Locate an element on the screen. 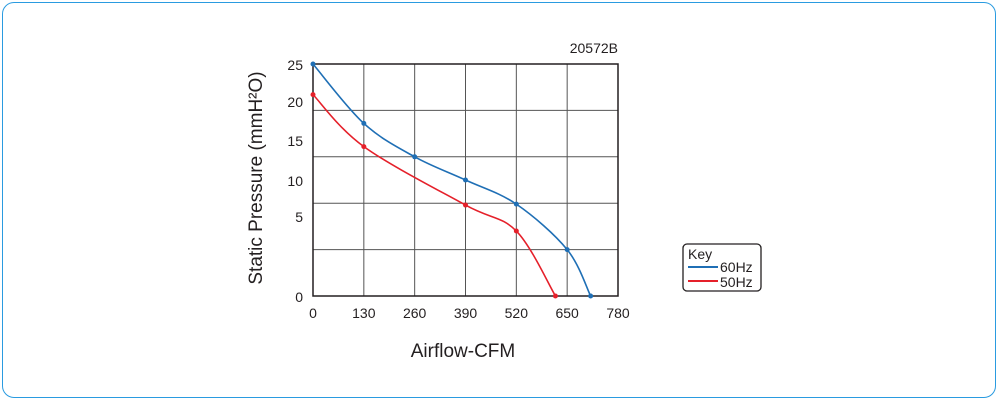 This screenshot has width=1000, height=402. y-tick-label: 0 is located at coordinates (299, 297).